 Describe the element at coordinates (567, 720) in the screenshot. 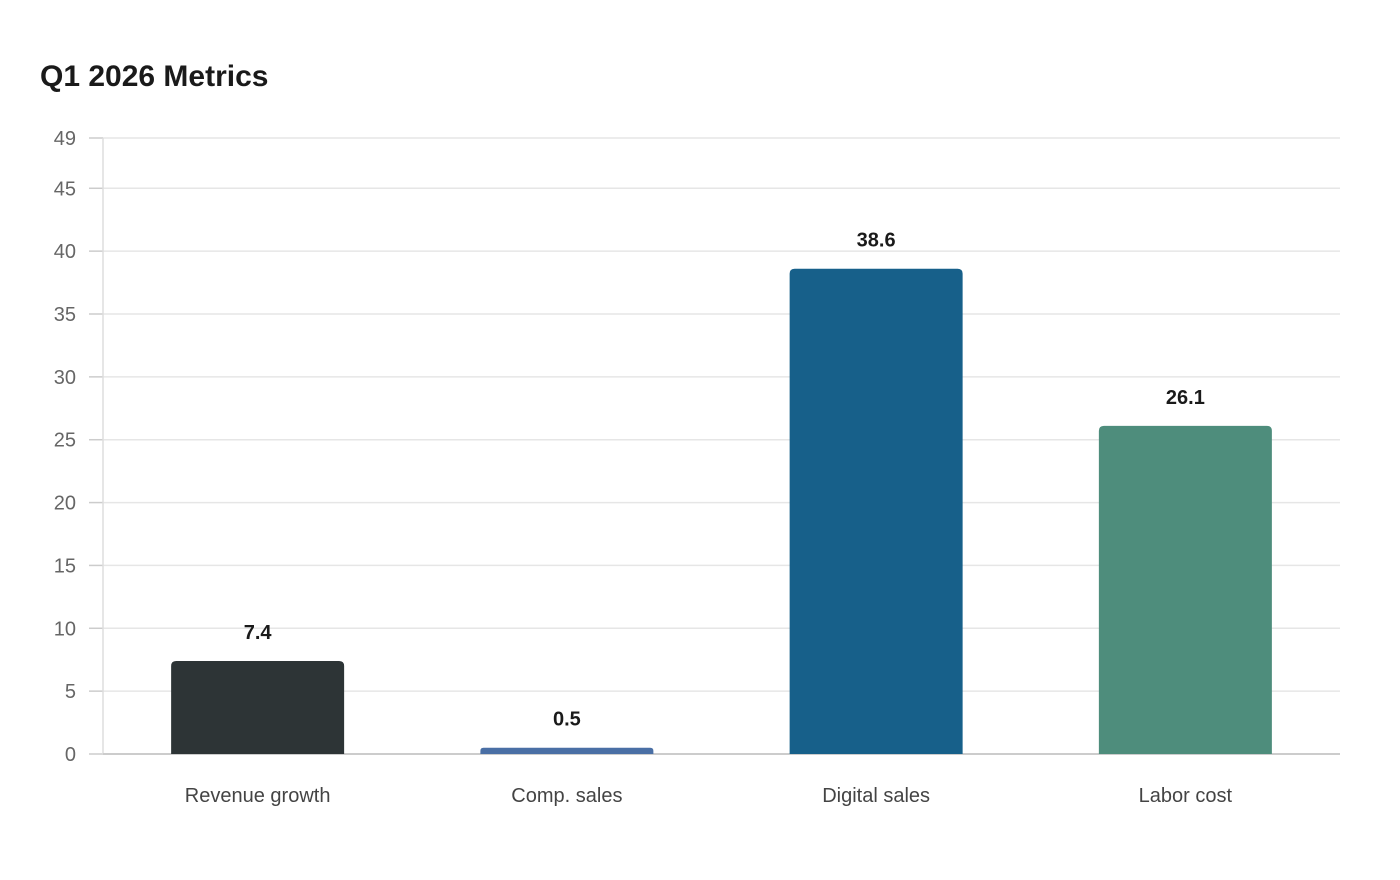

I see `value-label: 0.5` at that location.